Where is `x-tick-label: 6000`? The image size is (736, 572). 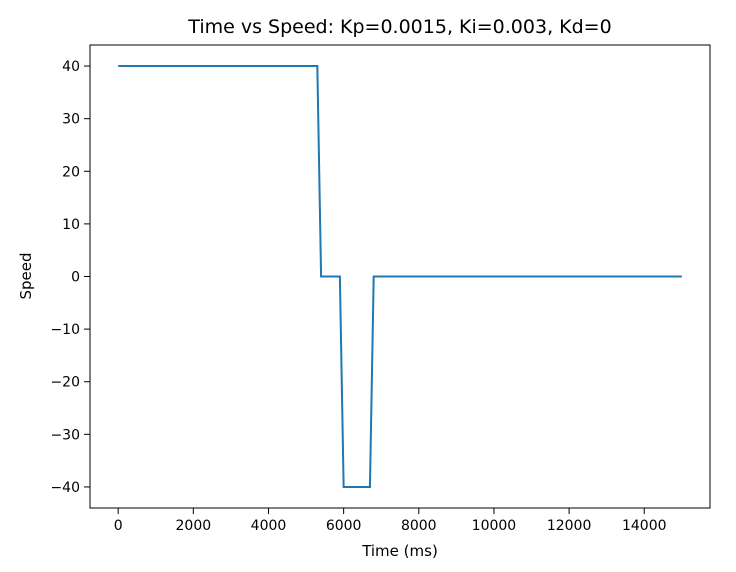
x-tick-label: 6000 is located at coordinates (344, 526).